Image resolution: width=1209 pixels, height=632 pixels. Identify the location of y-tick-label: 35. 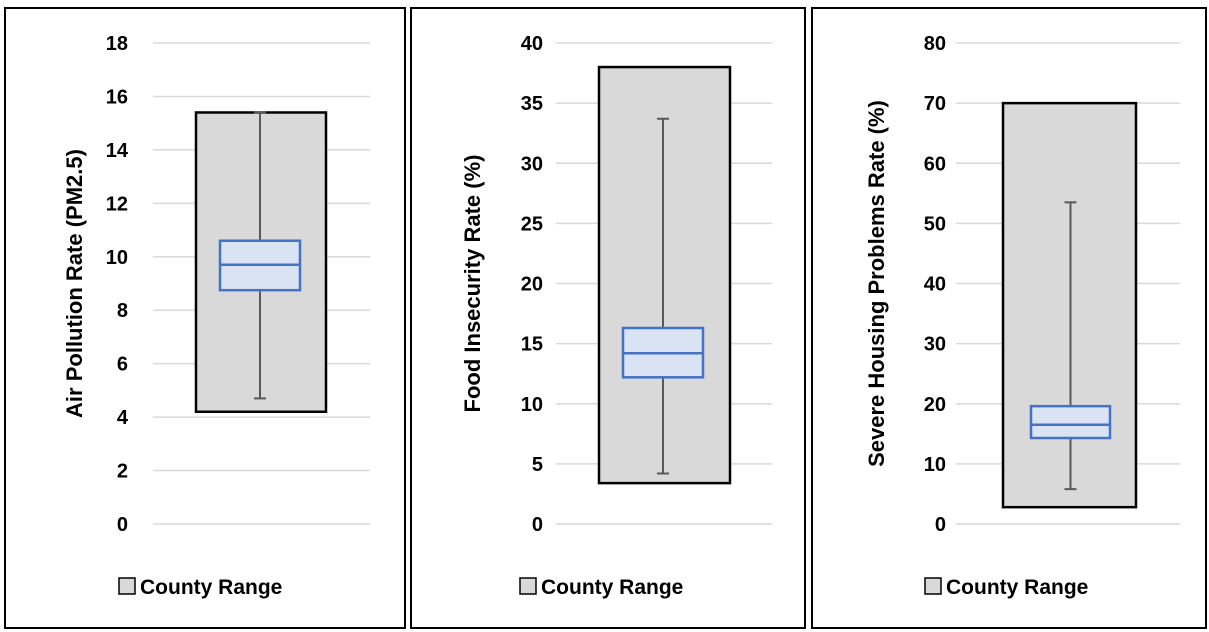
(532, 104).